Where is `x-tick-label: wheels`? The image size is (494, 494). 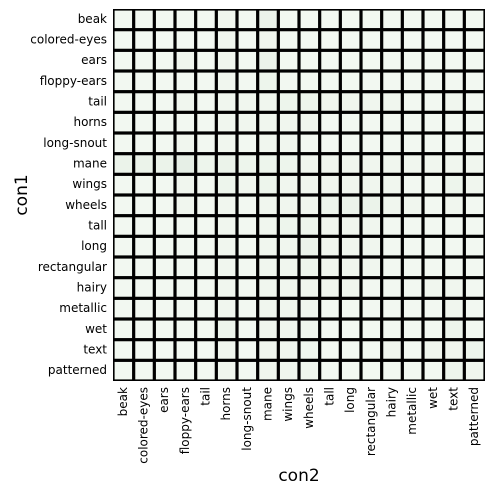 x-tick-label: wheels is located at coordinates (309, 408).